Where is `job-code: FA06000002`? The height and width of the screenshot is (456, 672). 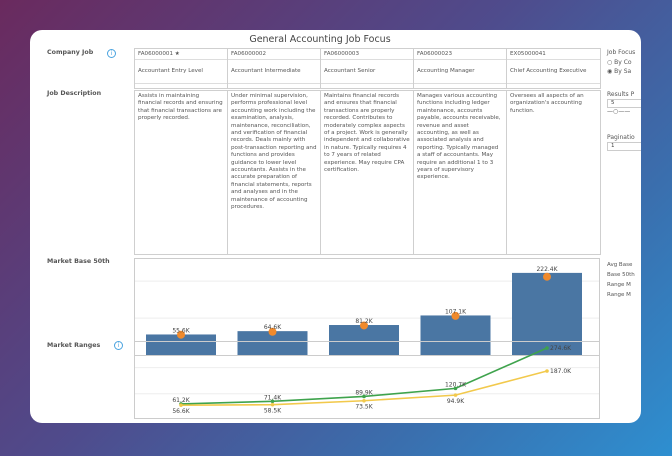 job-code: FA06000002 is located at coordinates (274, 54).